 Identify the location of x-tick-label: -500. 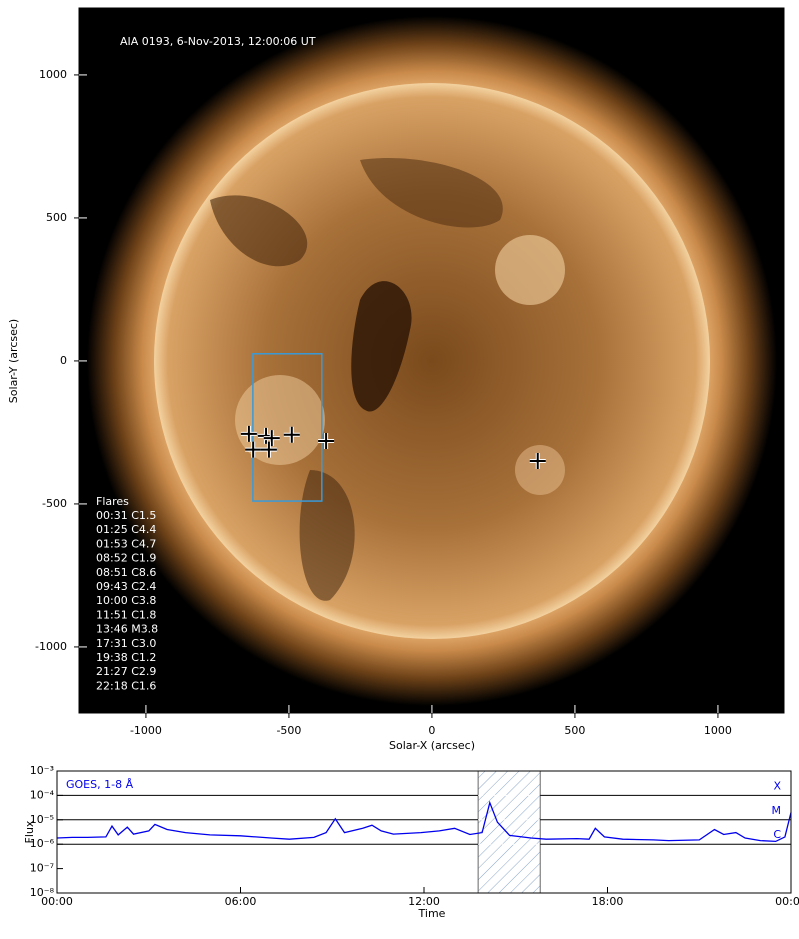
(288, 730).